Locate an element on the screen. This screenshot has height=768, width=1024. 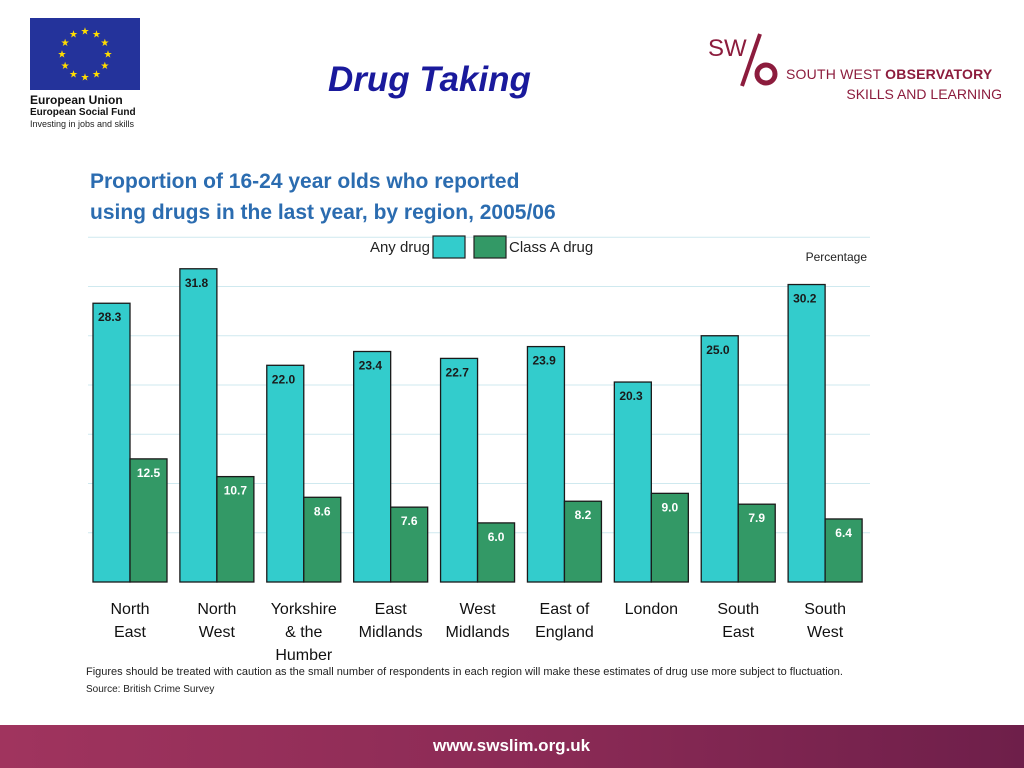
data-label: 25.0 is located at coordinates (718, 350).